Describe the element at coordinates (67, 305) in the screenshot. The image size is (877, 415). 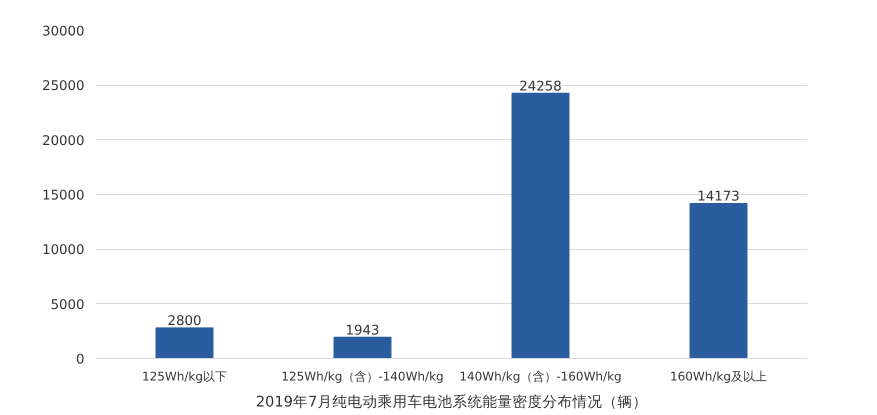
I see `y-tick-label: 5000` at that location.